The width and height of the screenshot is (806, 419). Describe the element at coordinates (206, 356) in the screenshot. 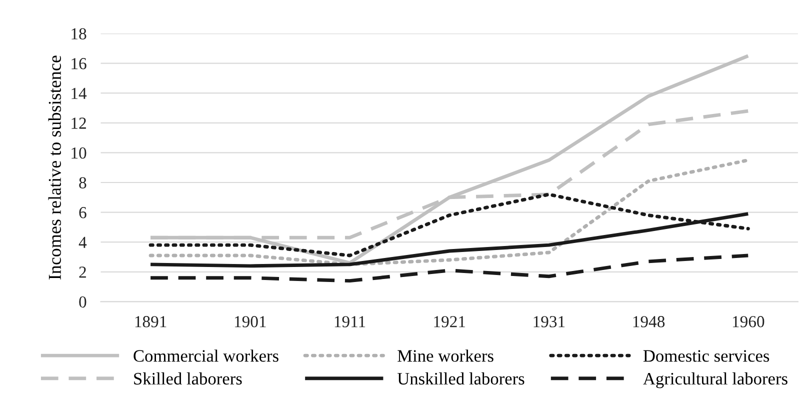

I see `legend-label: Commercial workers` at that location.